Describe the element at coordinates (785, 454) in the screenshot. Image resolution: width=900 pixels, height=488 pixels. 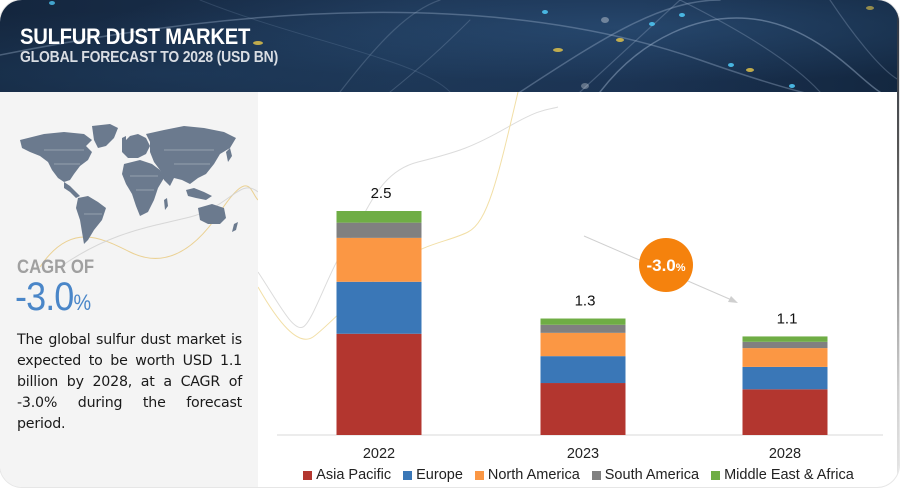
I see `x-tick-label-2028: 2028` at that location.